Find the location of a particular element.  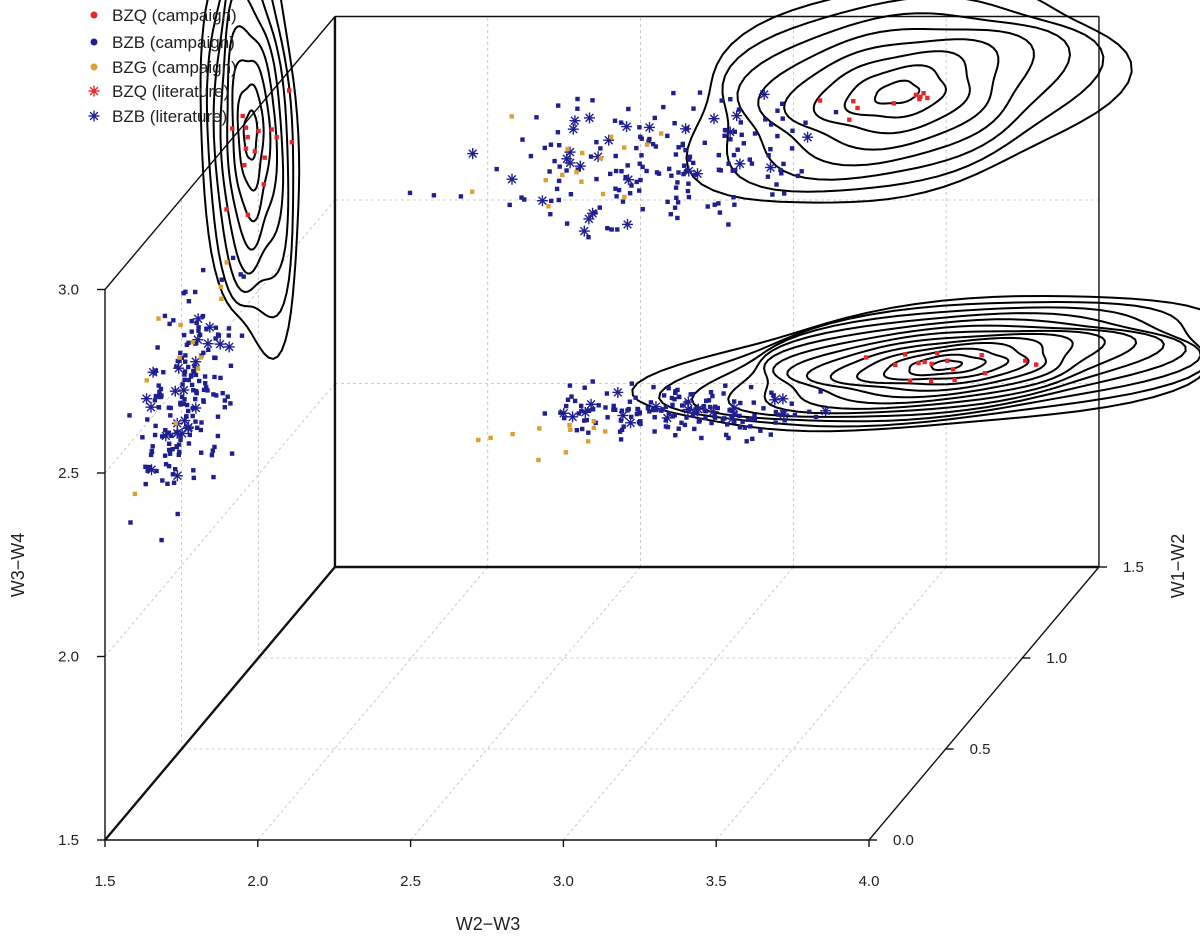

legend-label-bzb-literature: BZB (literature) is located at coordinates (169, 116).